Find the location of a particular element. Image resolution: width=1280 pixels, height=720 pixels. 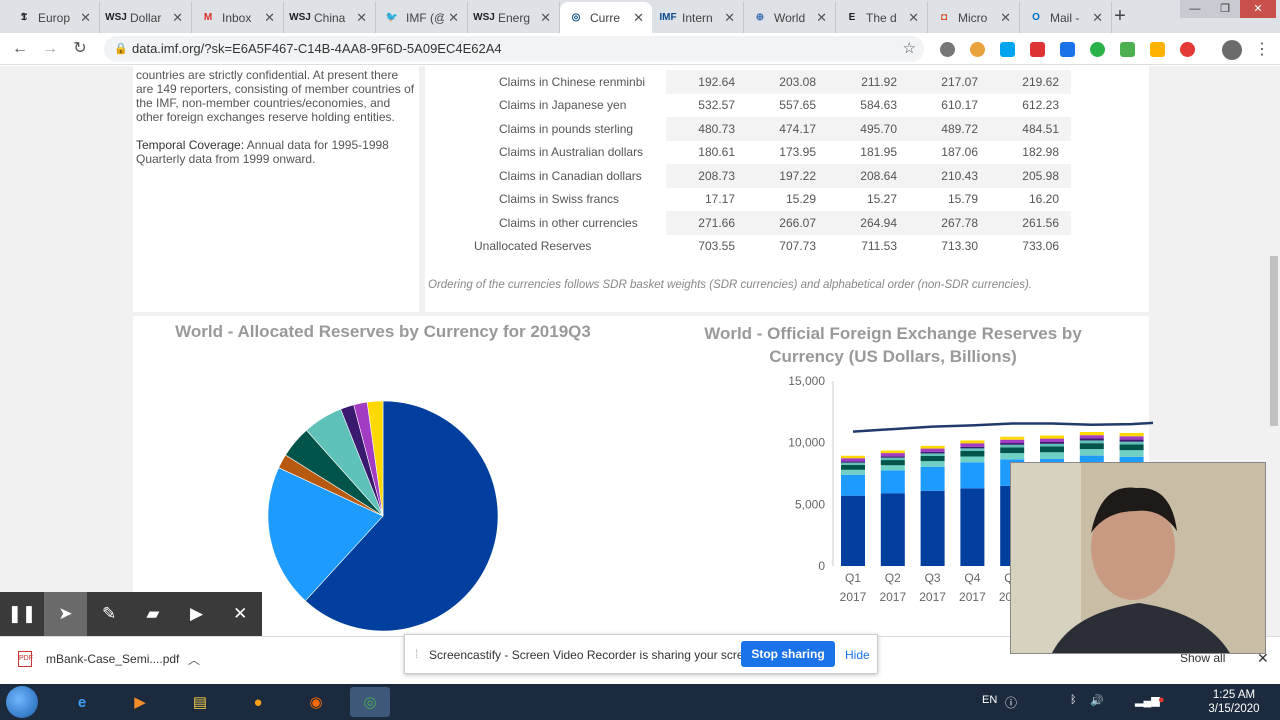

bluetooth-icon: ᛒ is located at coordinates (1073, 700).